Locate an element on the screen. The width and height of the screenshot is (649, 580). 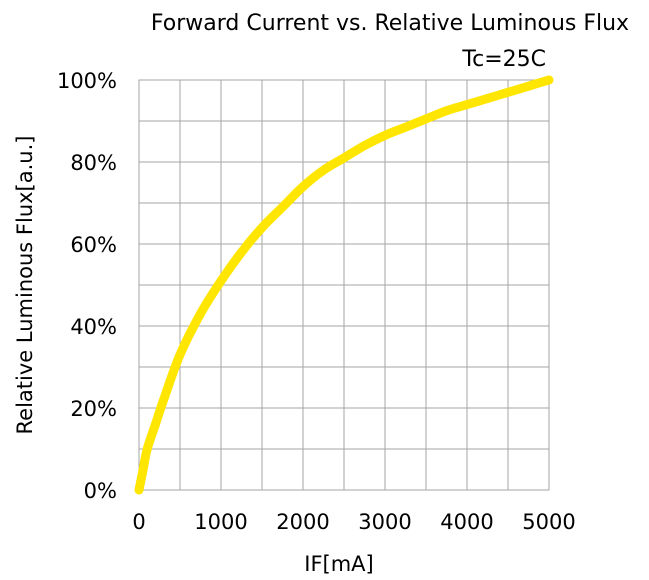
x-tick-labels: 0 1000 2000 3000 4000 5000 is located at coordinates (353, 522).